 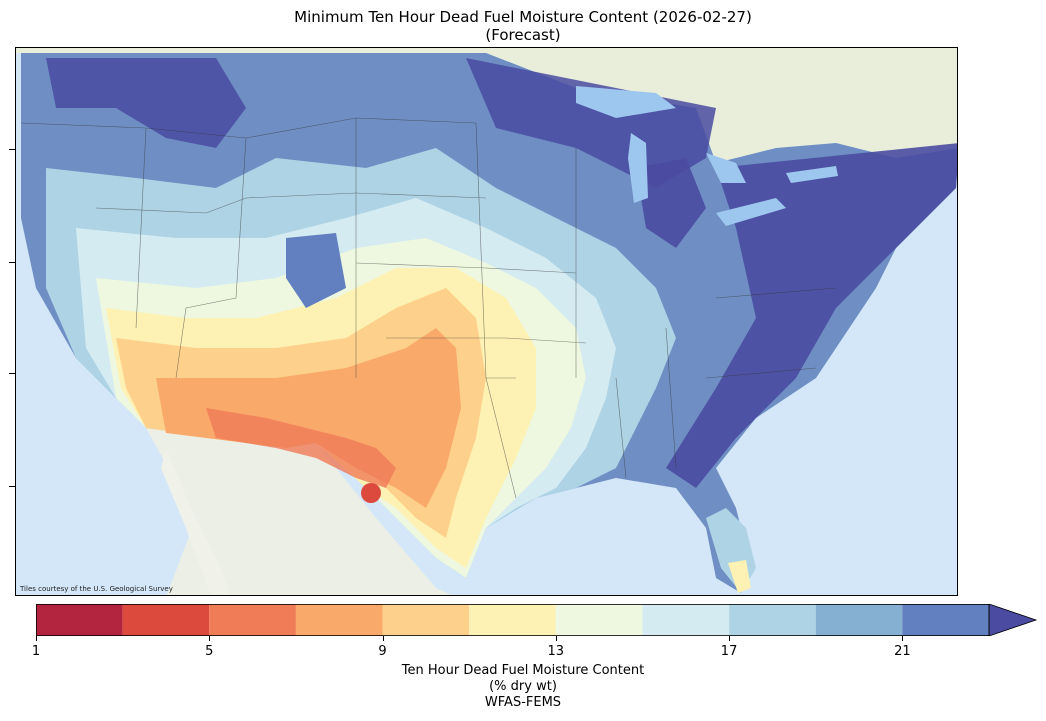 What do you see at coordinates (523, 686) in the screenshot?
I see `colorbar-title-line2: (% dry wt)` at bounding box center [523, 686].